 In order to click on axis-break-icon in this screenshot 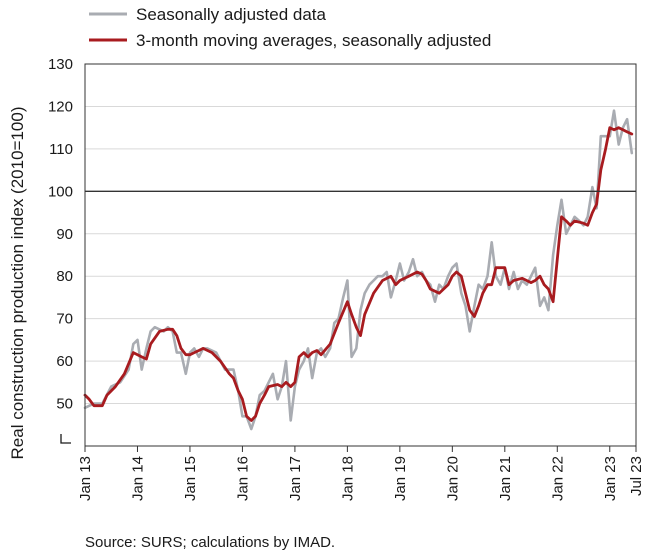, I will do `click(65, 439)`.